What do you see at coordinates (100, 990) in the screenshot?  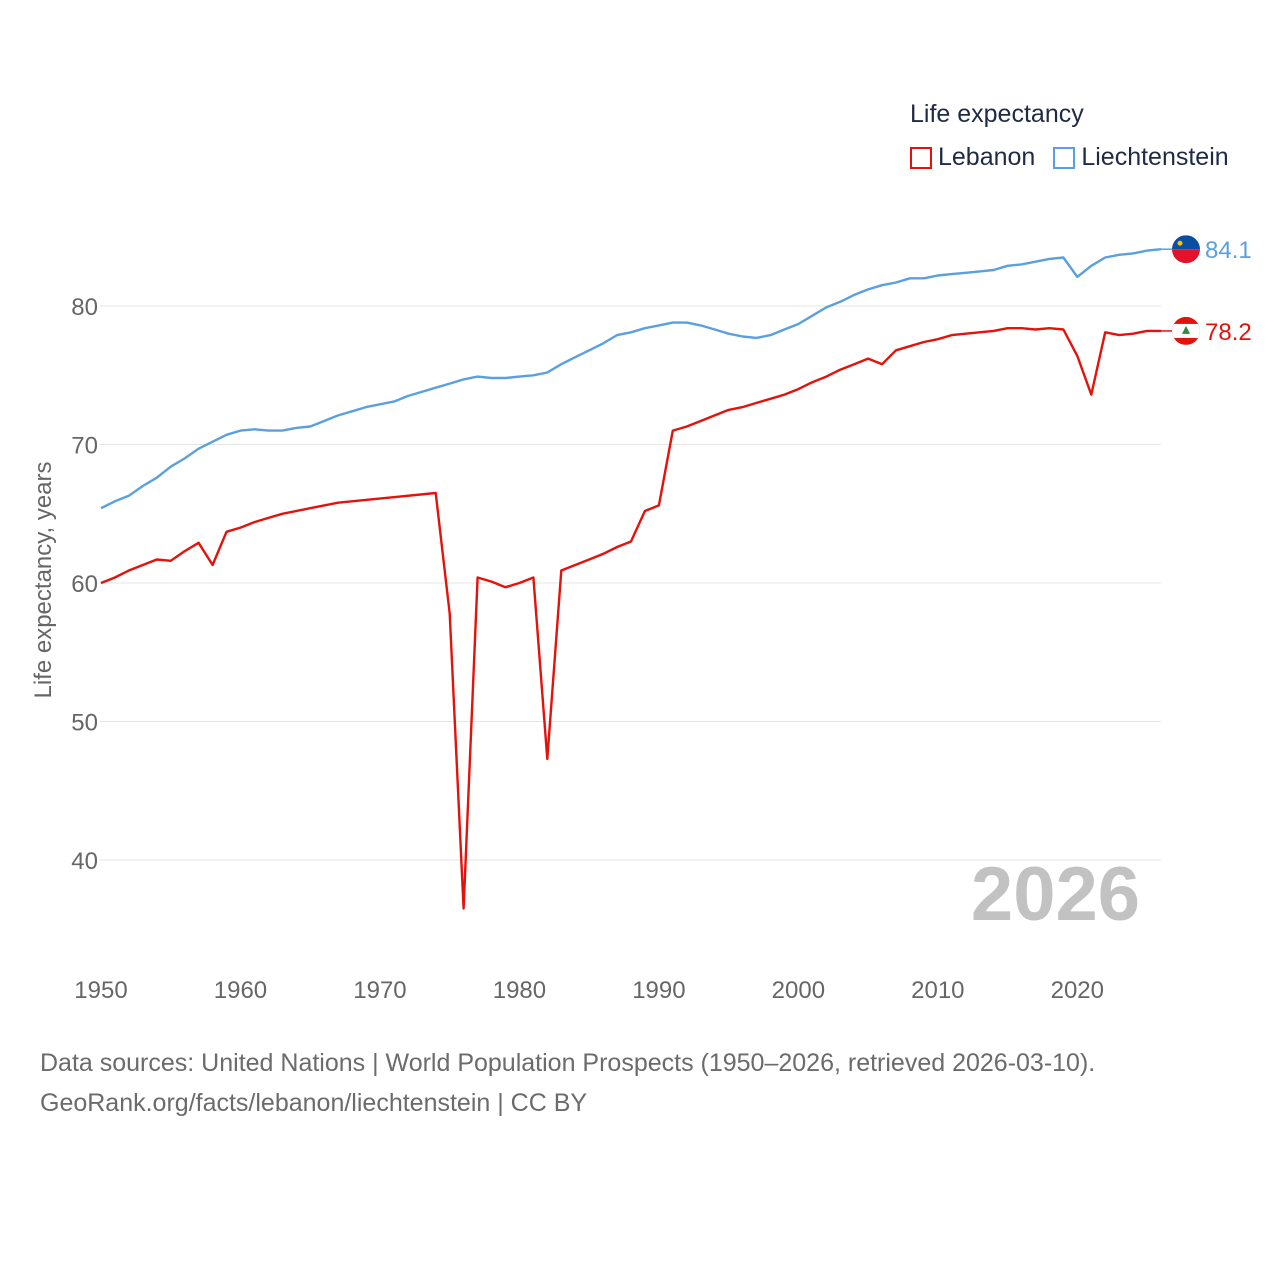 I see `x-tick-1950: 1950` at bounding box center [100, 990].